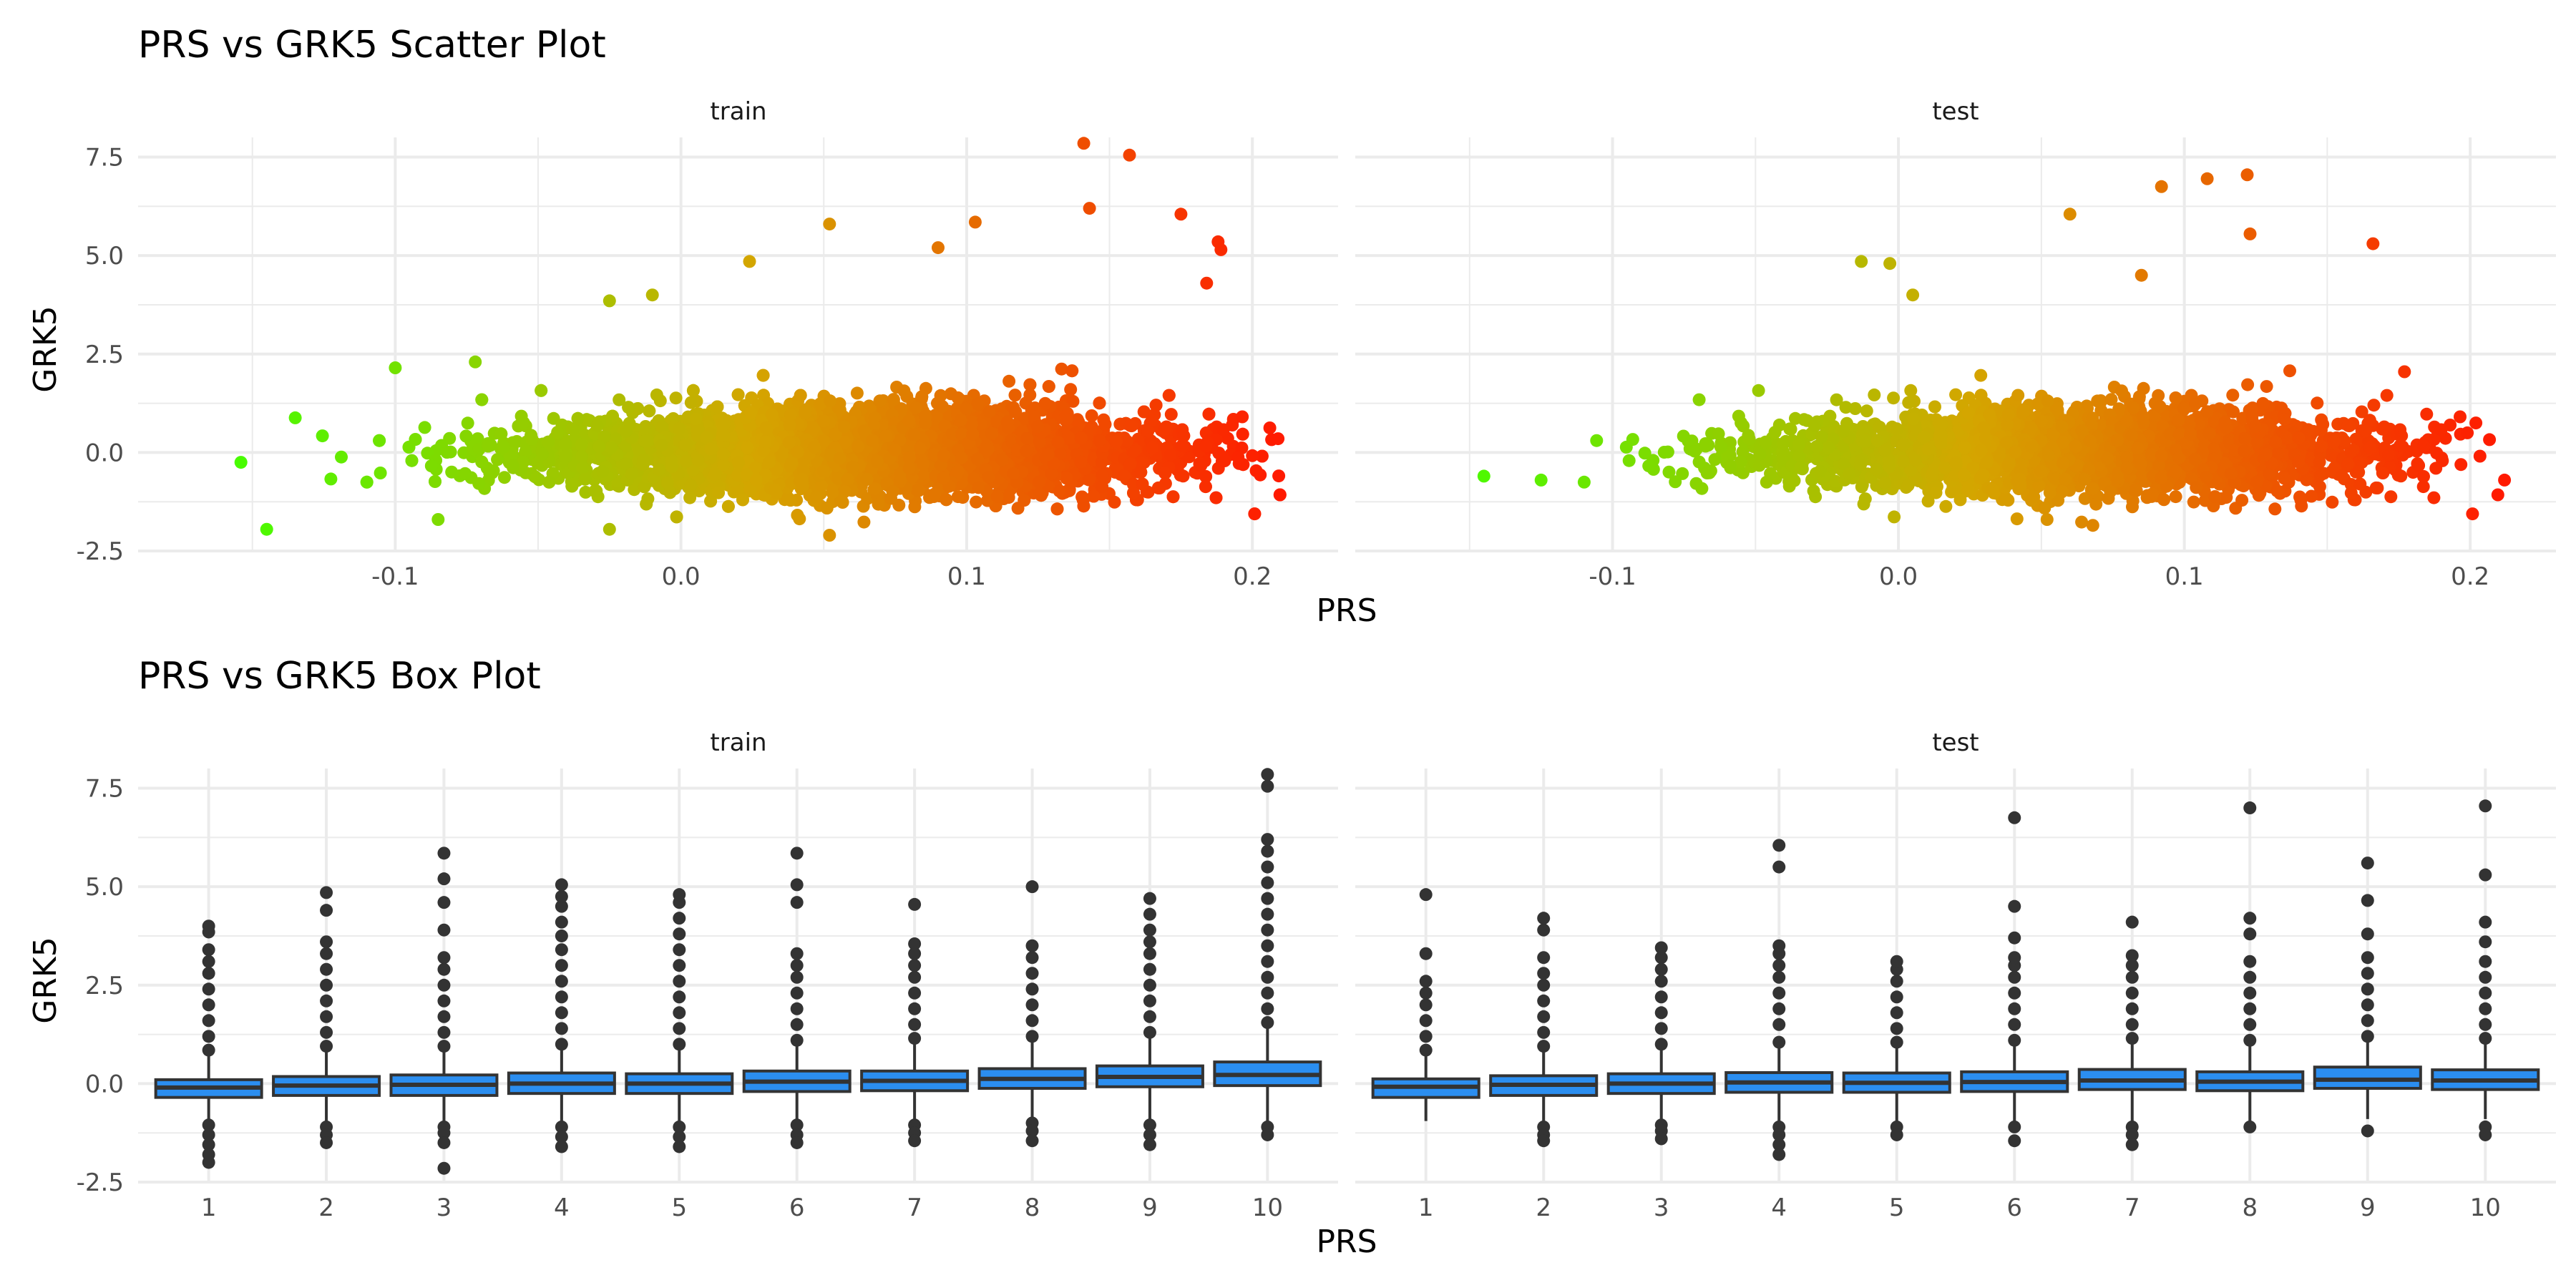 This screenshot has width=2576, height=1288. What do you see at coordinates (738, 111) in the screenshot?
I see `scatter-facet-train-label: train` at bounding box center [738, 111].